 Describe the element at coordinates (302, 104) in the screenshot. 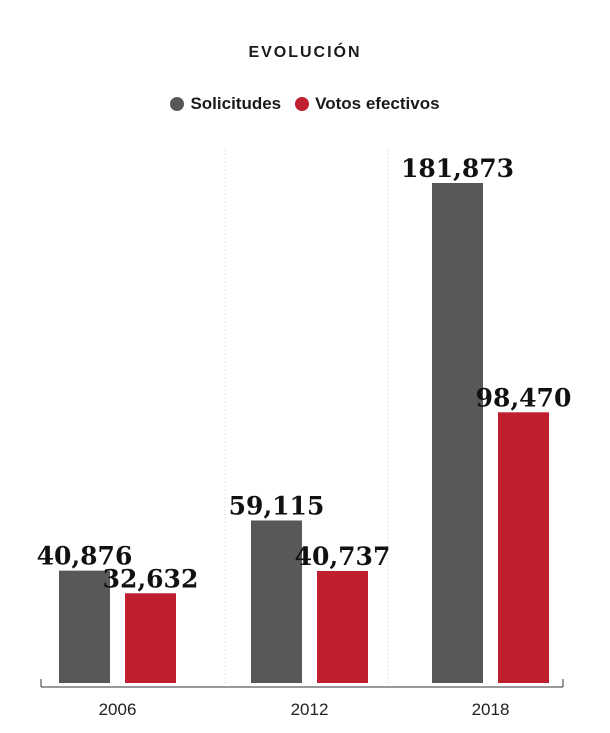

I see `legend-swatch-votos-efectivos` at that location.